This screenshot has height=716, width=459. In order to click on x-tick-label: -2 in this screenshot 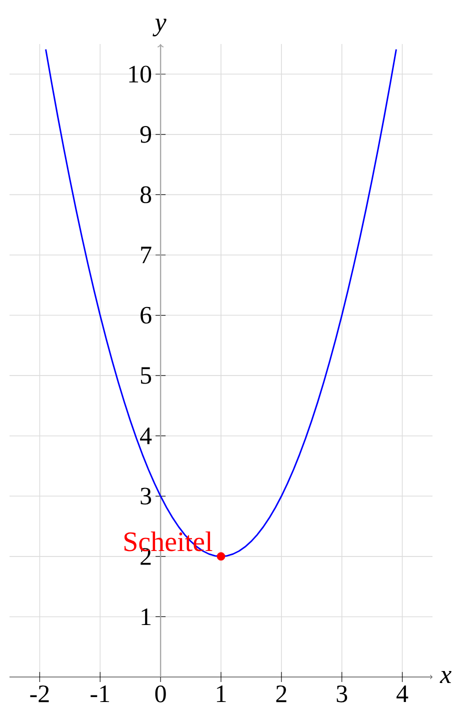, I will do `click(39, 694)`.